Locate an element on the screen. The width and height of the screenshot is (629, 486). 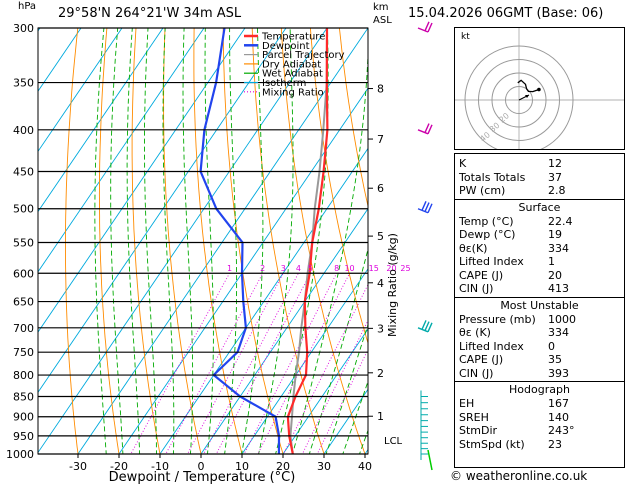
height-tick-label: 2 is located at coordinates (380, 373).